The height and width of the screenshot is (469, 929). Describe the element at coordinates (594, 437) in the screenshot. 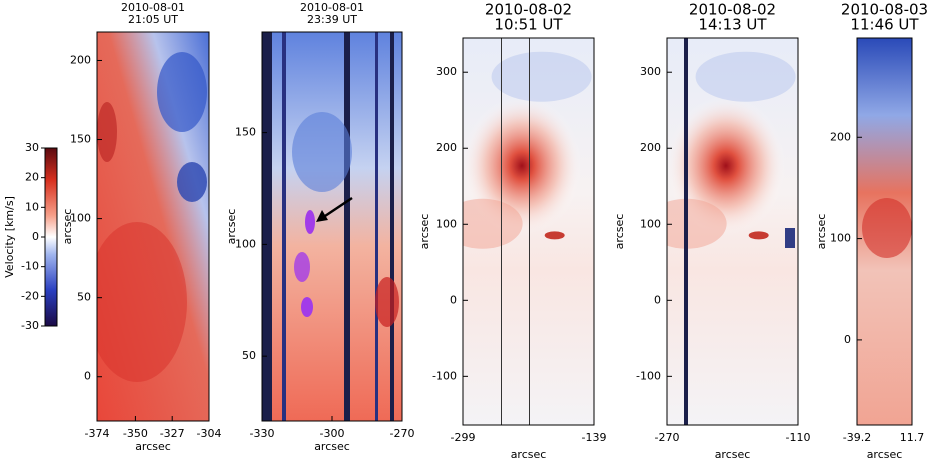

I see `x-tick-label: -139` at that location.